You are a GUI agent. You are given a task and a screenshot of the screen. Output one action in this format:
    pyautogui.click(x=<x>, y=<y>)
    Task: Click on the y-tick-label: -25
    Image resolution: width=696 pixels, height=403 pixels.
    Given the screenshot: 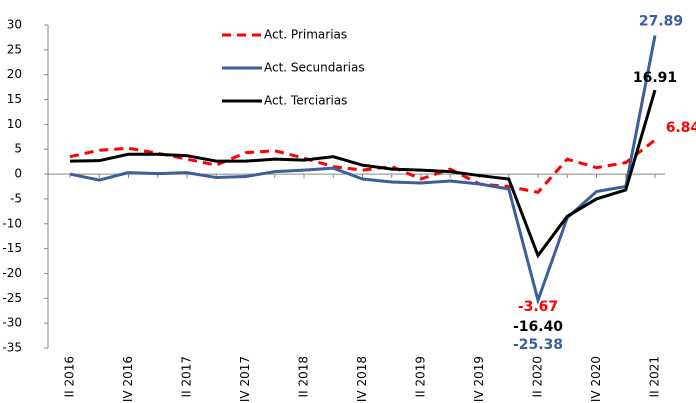 What is the action you would take?
    pyautogui.click(x=12, y=298)
    